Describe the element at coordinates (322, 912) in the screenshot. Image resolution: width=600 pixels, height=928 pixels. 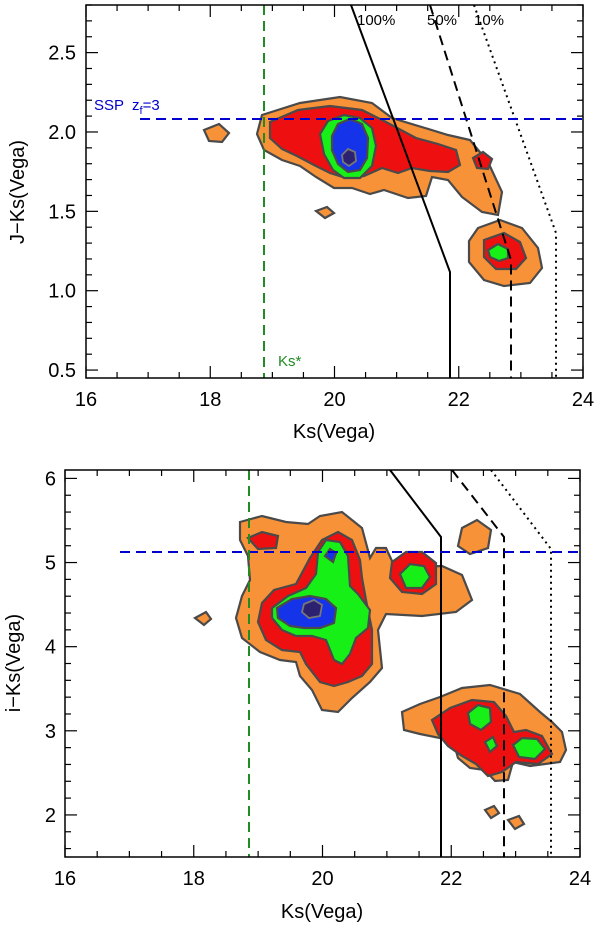
I see `bottom-xlabel: Ks(Vega)` at that location.